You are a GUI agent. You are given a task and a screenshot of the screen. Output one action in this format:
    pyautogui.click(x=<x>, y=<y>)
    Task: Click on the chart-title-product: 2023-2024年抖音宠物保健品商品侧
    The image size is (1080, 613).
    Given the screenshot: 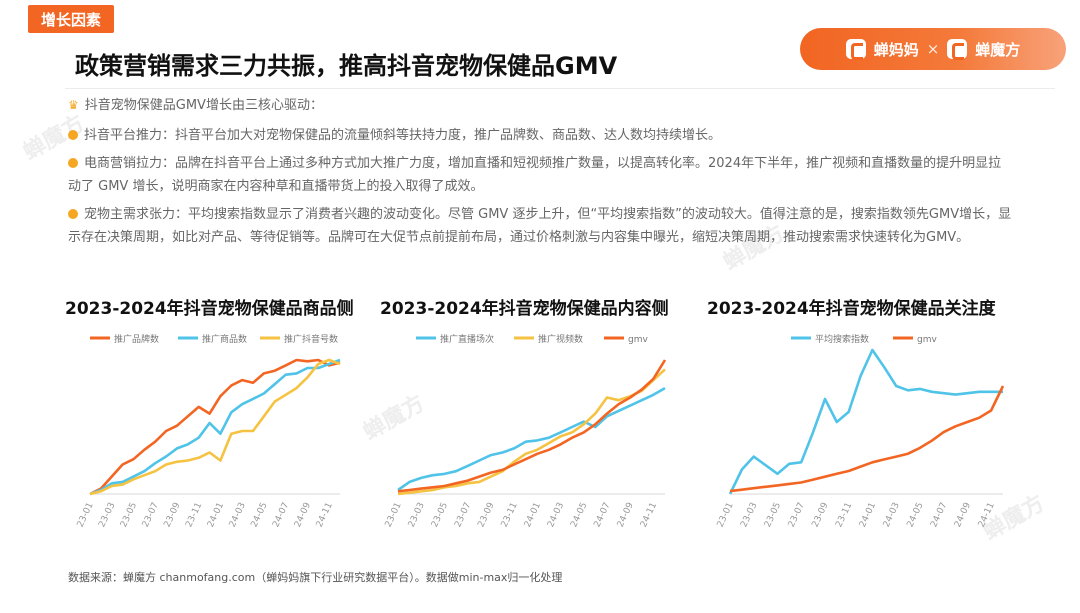 What is the action you would take?
    pyautogui.click(x=209, y=309)
    